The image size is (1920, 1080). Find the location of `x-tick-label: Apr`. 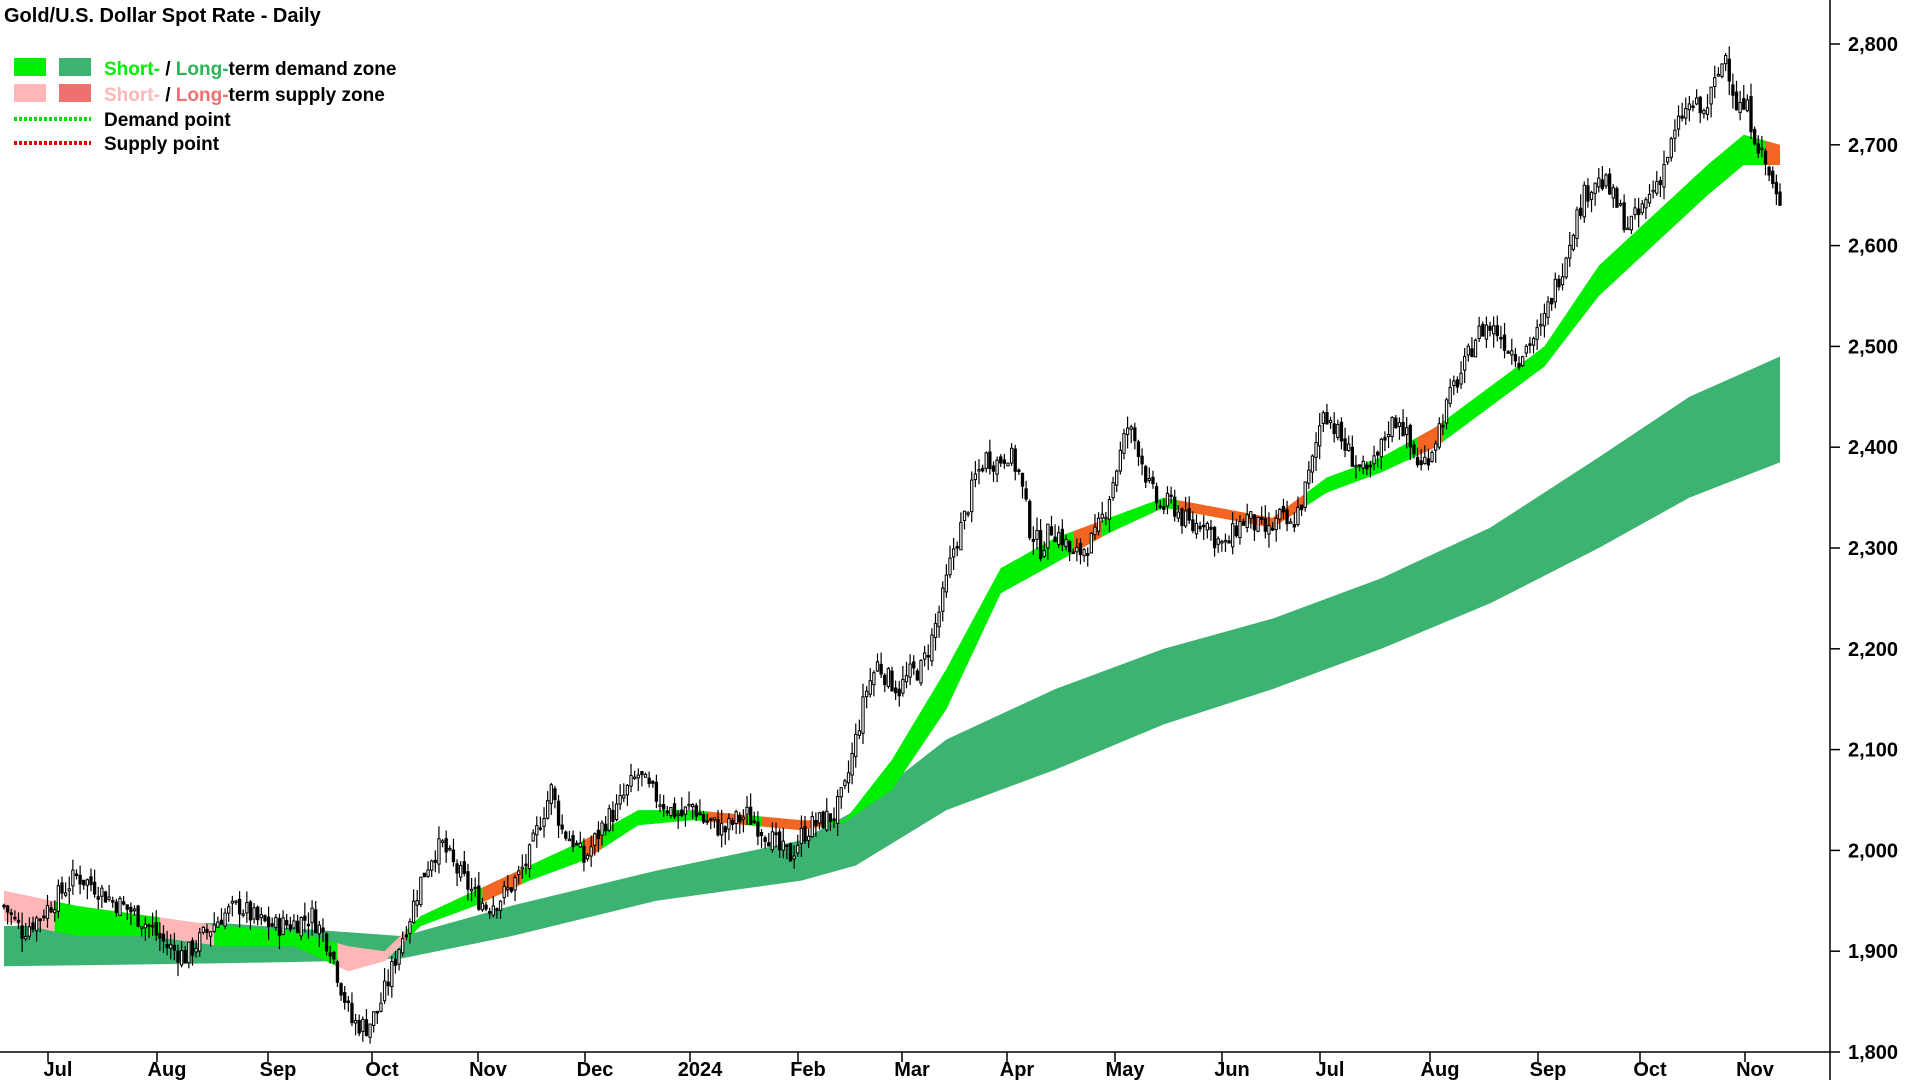

x-tick-label: Apr is located at coordinates (1017, 1069).